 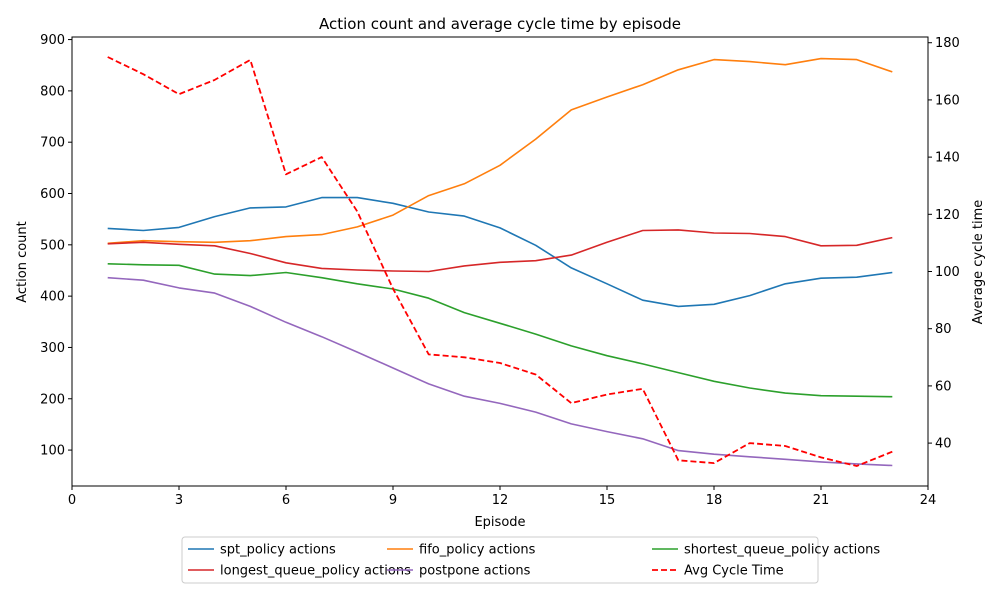 I want to click on y2-tick-label: 180, so click(x=947, y=43).